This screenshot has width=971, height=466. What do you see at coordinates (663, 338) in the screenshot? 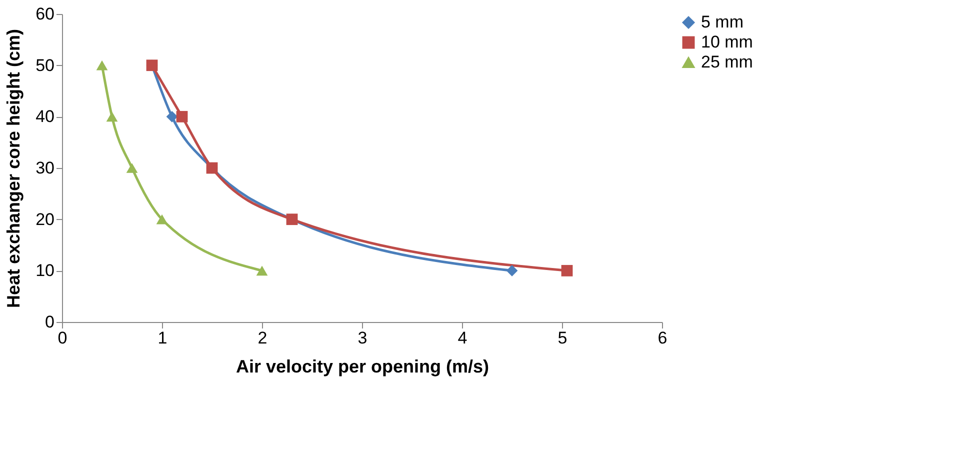
I see `x-tick-label: 6` at bounding box center [663, 338].